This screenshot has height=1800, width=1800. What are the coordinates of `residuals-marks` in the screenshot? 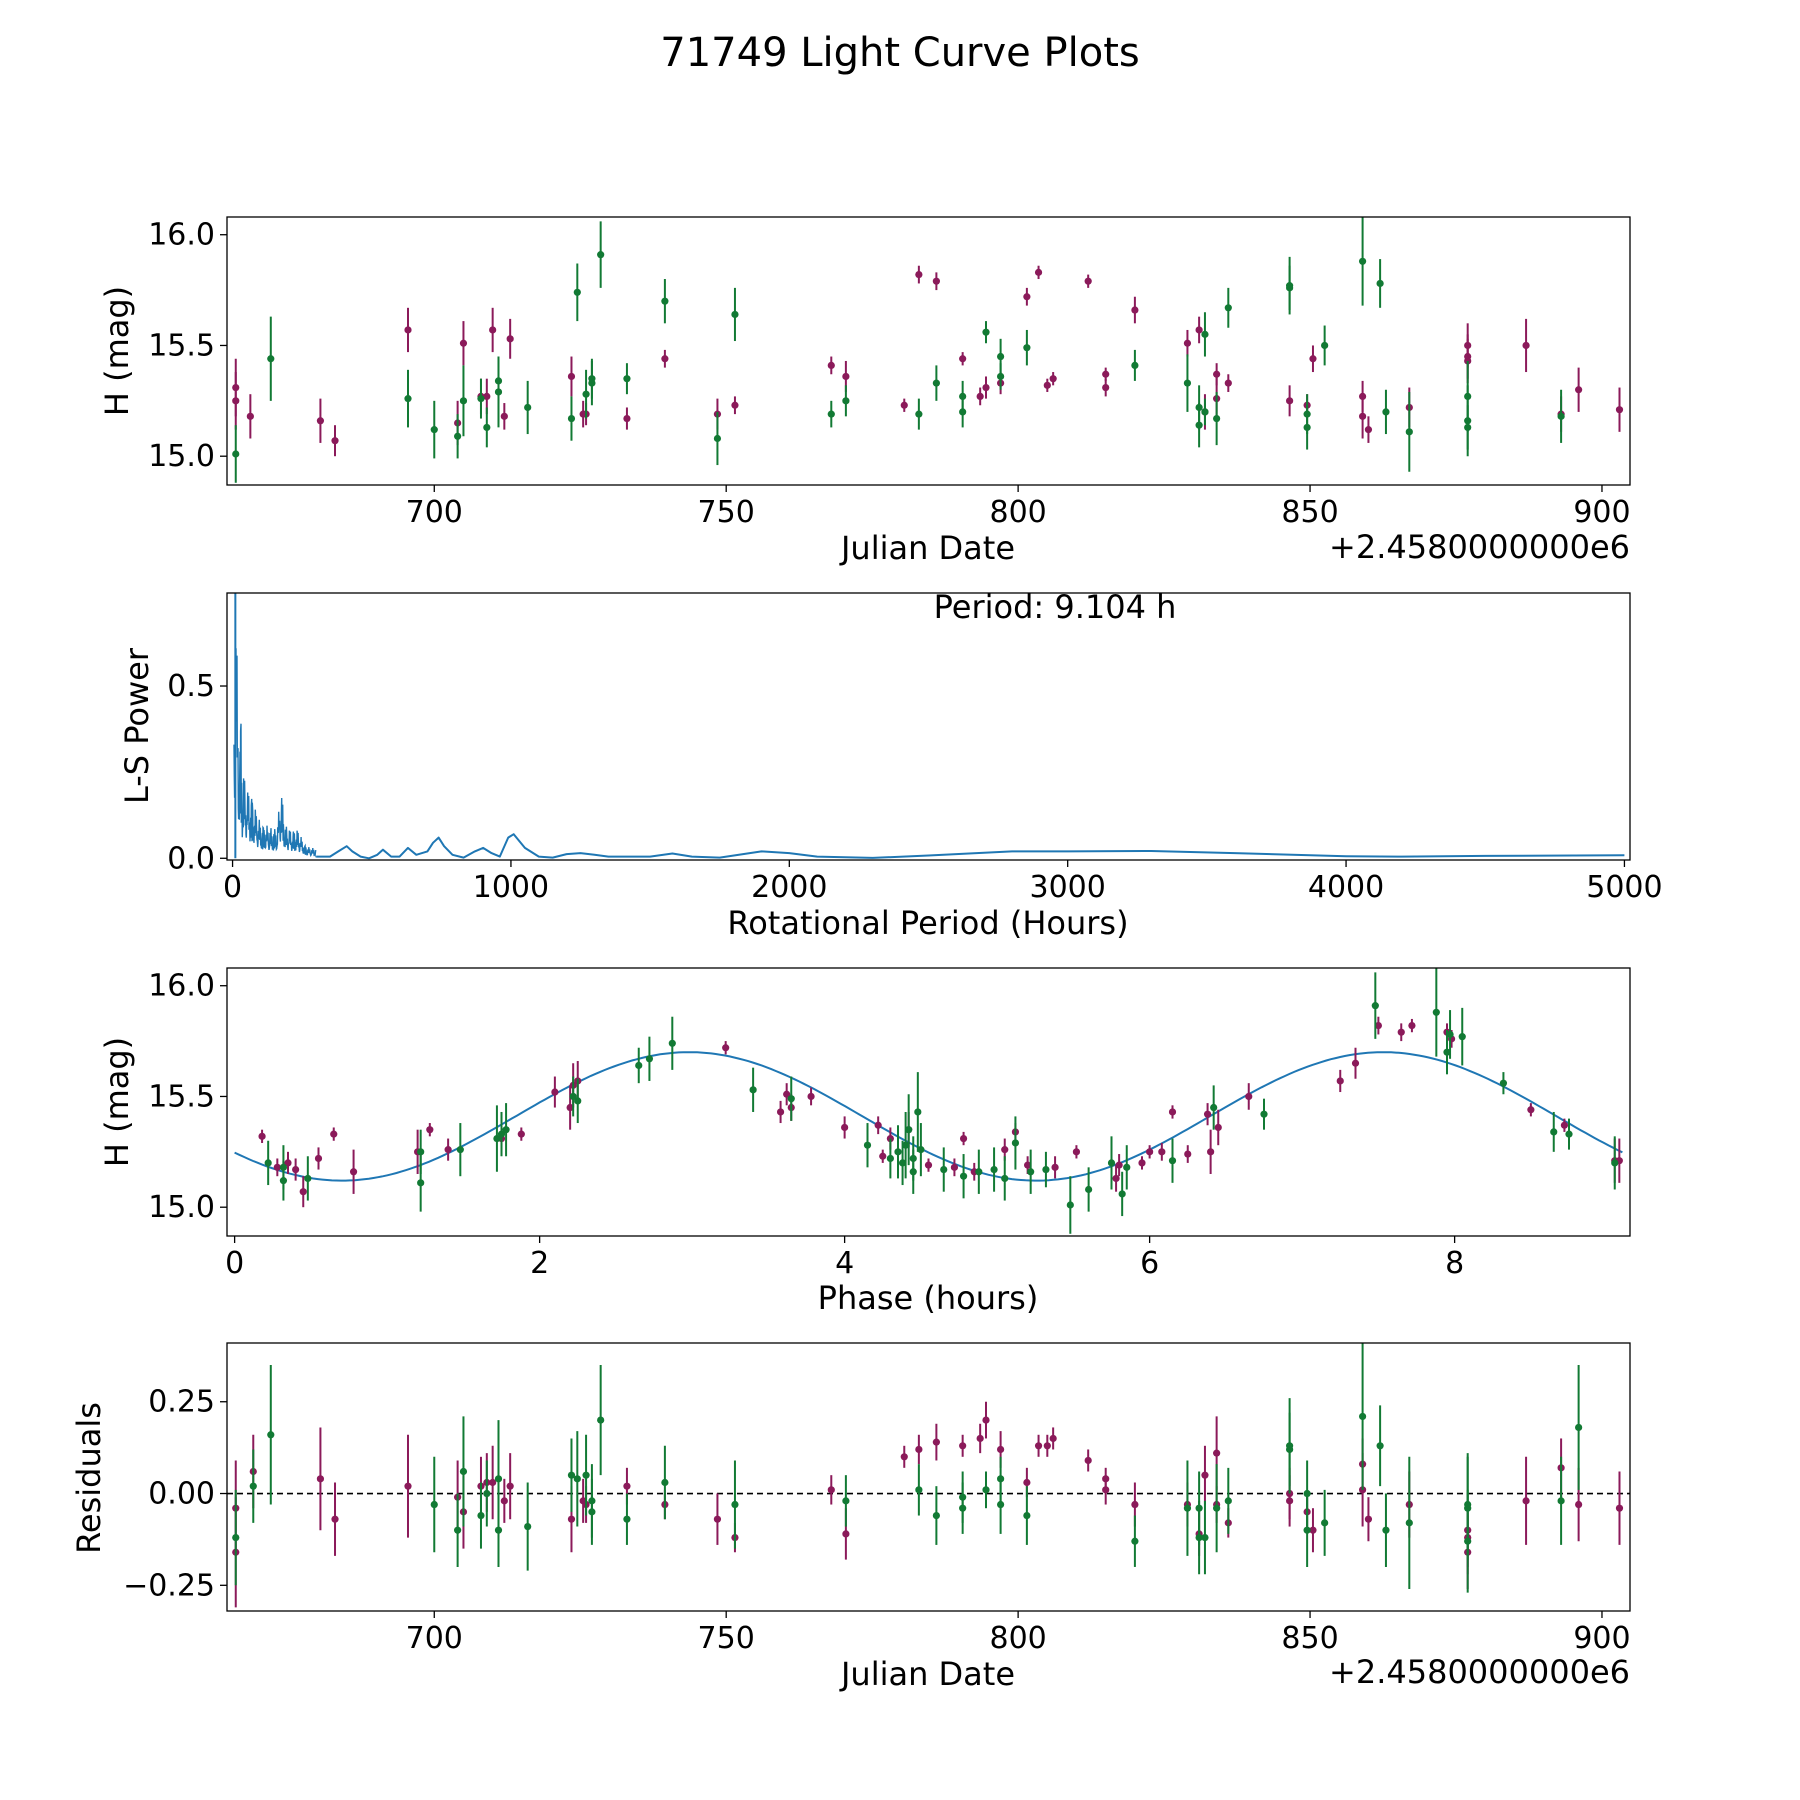 It's located at (928, 1475).